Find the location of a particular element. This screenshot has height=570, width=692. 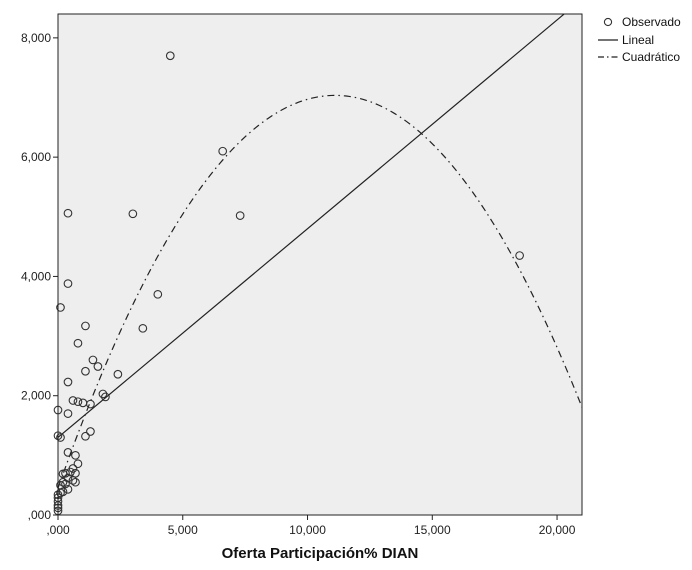

legend-cuadratico-label: Cuadrático is located at coordinates (651, 57).